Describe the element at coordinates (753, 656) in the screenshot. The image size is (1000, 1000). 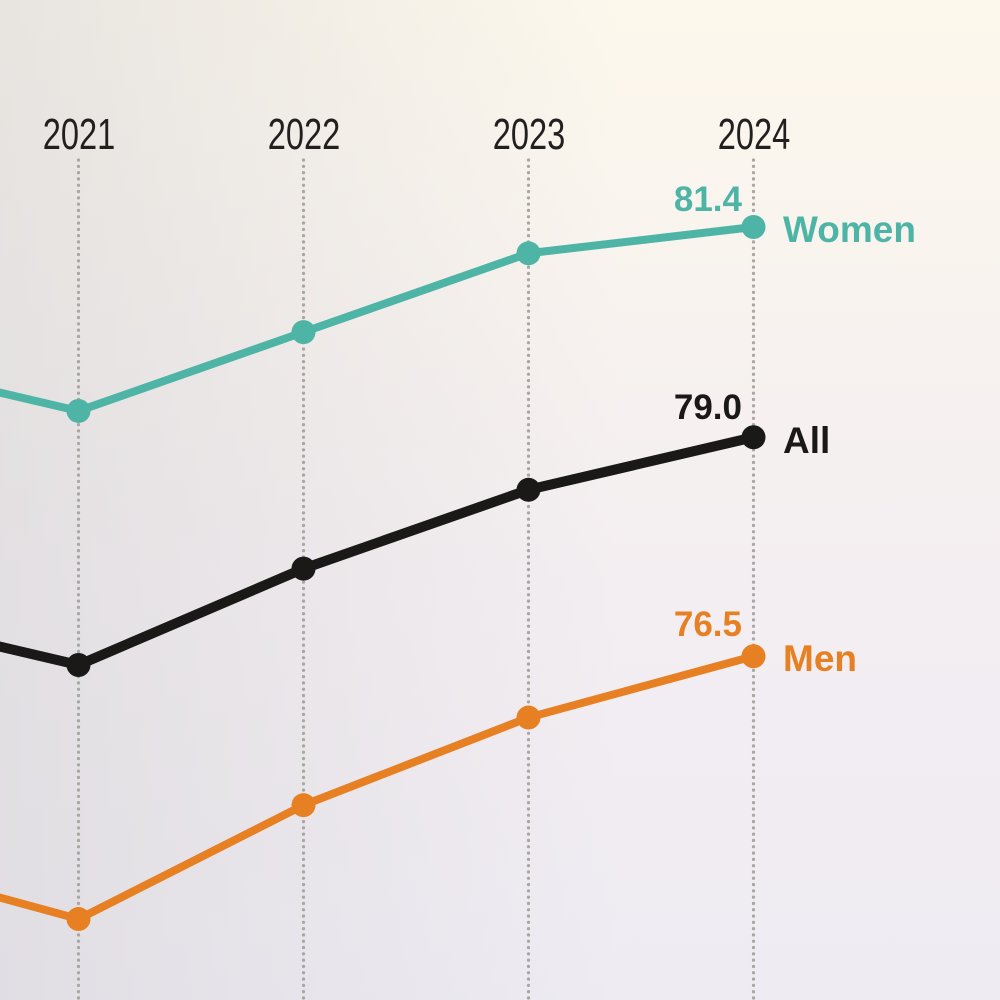
I see `point-men-2024` at that location.